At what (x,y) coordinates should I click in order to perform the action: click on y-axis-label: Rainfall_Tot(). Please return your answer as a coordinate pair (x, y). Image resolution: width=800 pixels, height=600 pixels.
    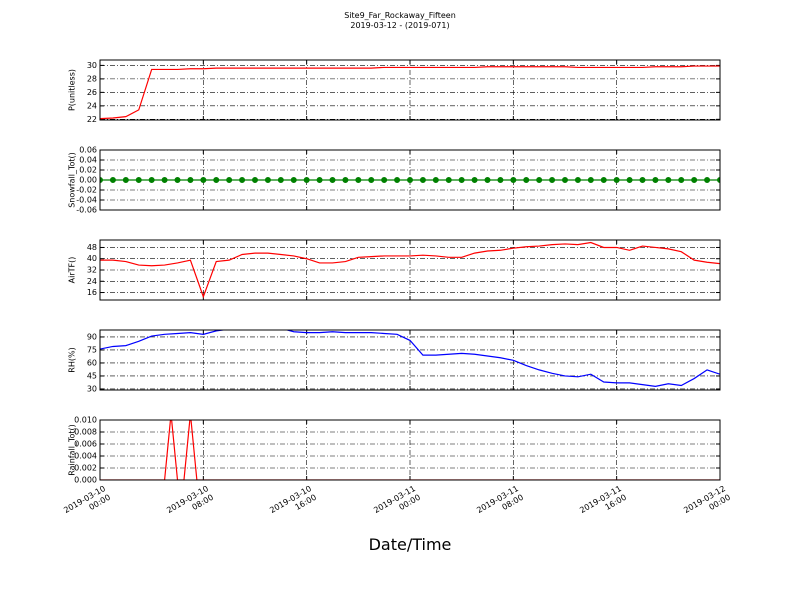
    Looking at the image, I should click on (72, 450).